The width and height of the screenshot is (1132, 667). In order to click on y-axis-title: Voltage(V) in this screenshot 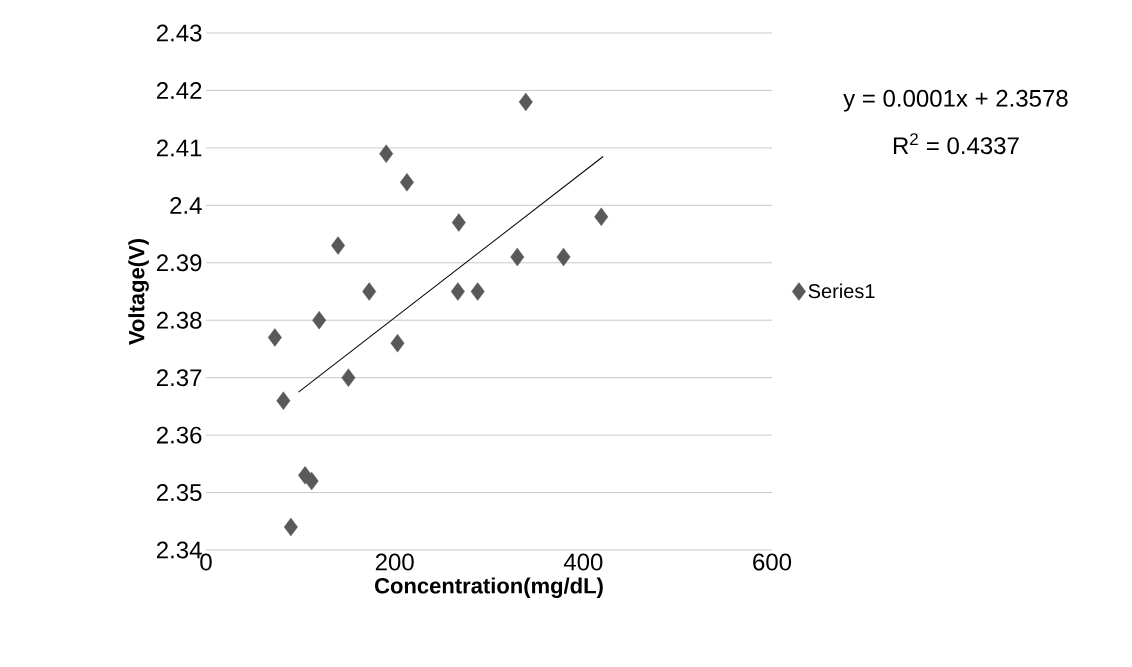, I will do `click(138, 292)`.